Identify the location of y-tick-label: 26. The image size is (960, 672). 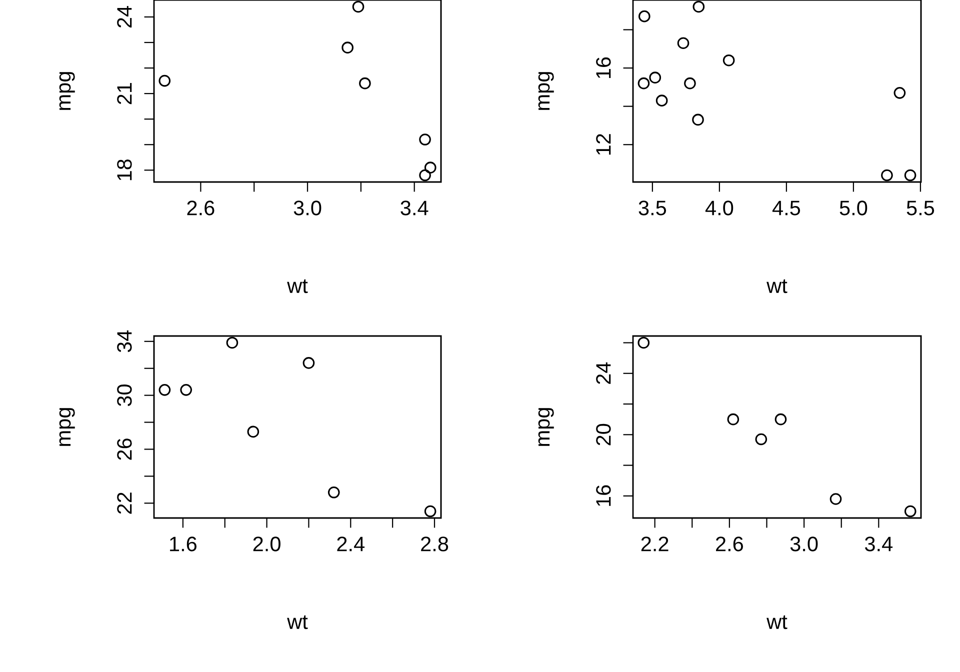
(124, 449).